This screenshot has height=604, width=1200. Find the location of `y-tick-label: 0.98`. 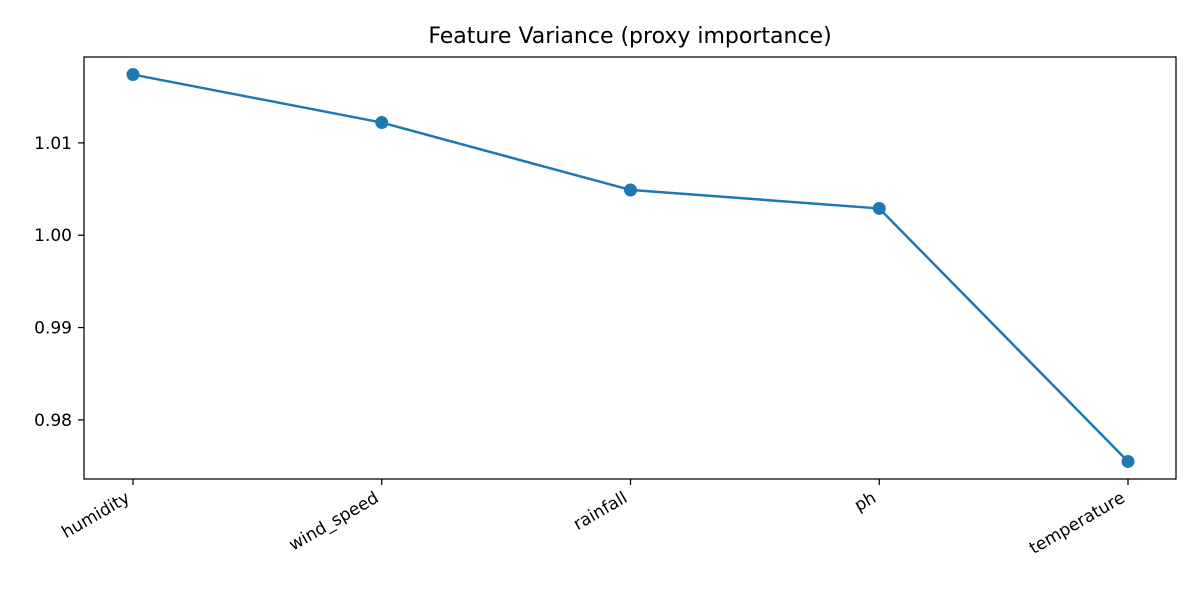

y-tick-label: 0.98 is located at coordinates (53, 421).